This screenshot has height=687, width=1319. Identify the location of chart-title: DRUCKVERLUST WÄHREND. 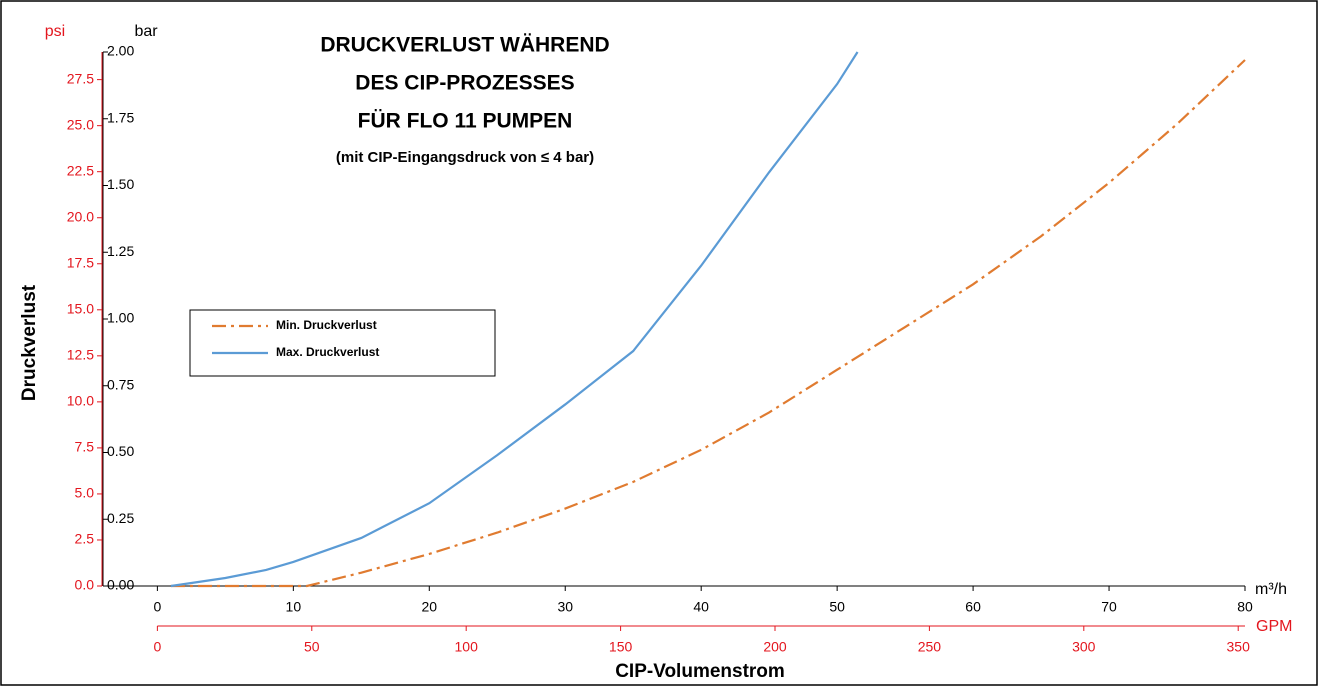
(464, 45).